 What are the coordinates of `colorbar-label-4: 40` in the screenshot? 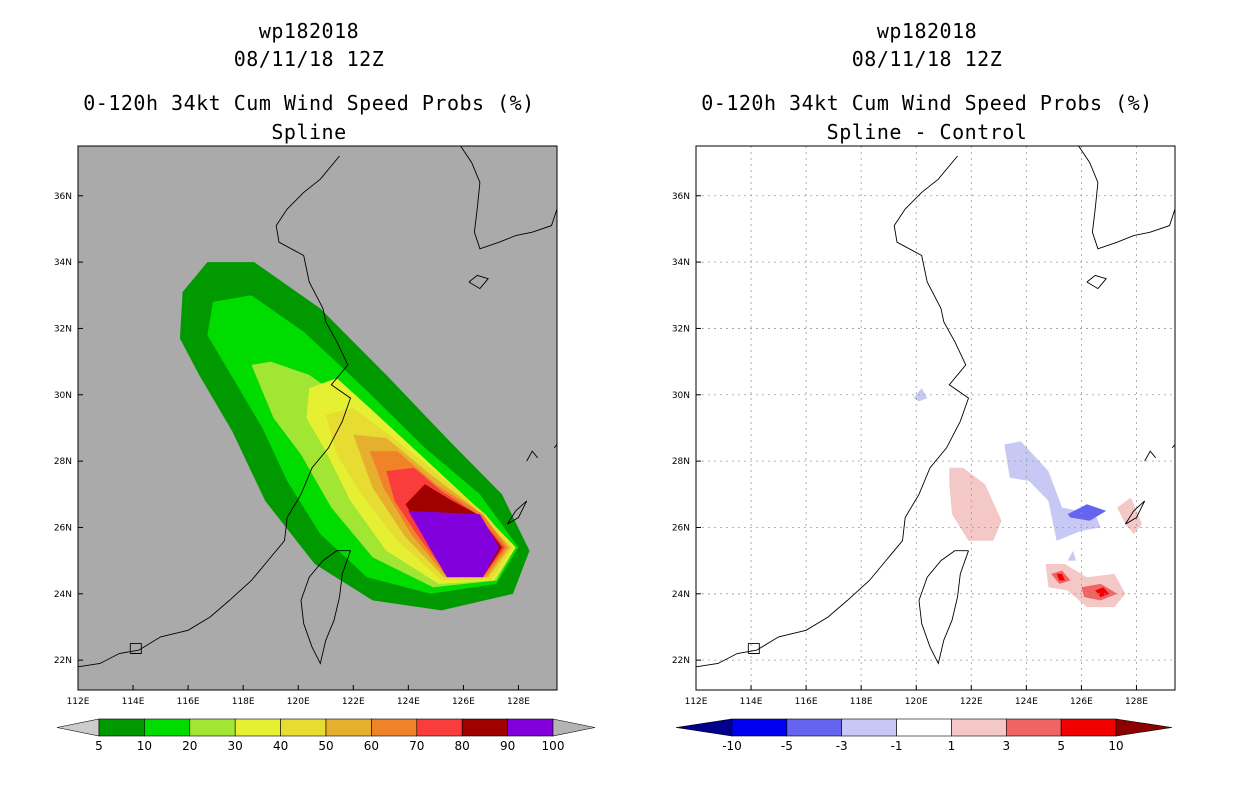 It's located at (280, 746).